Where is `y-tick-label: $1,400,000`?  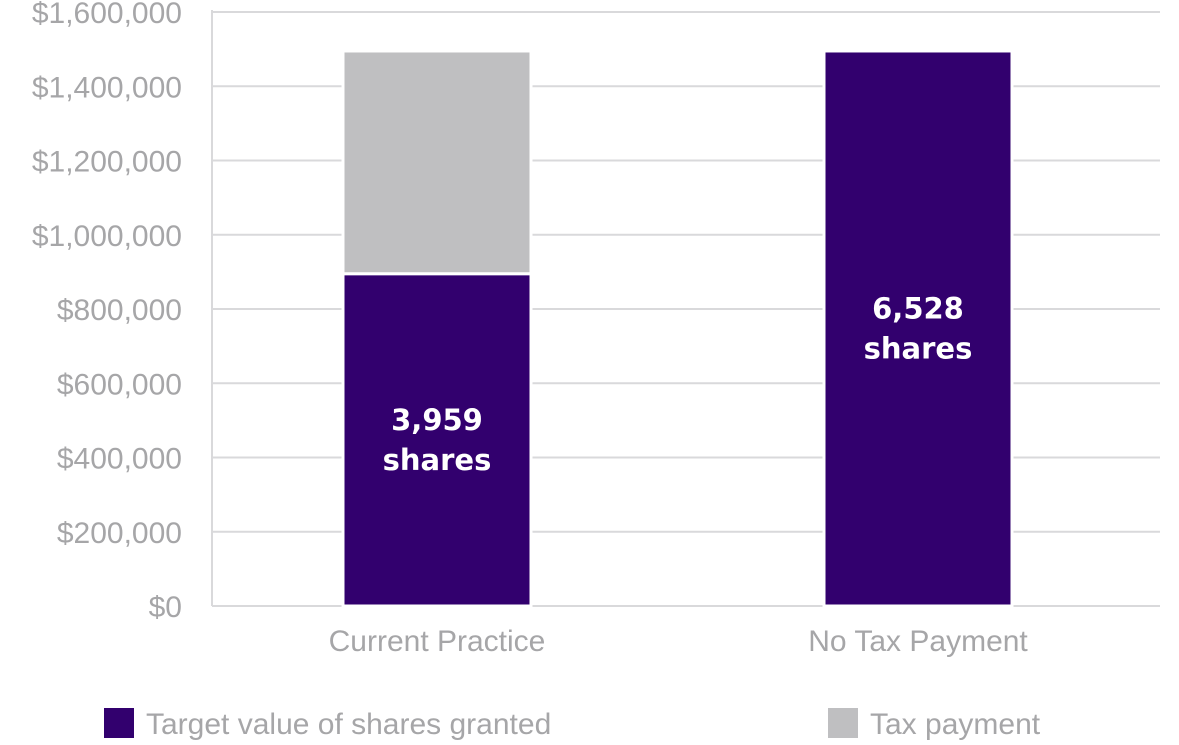 y-tick-label: $1,400,000 is located at coordinates (107, 87).